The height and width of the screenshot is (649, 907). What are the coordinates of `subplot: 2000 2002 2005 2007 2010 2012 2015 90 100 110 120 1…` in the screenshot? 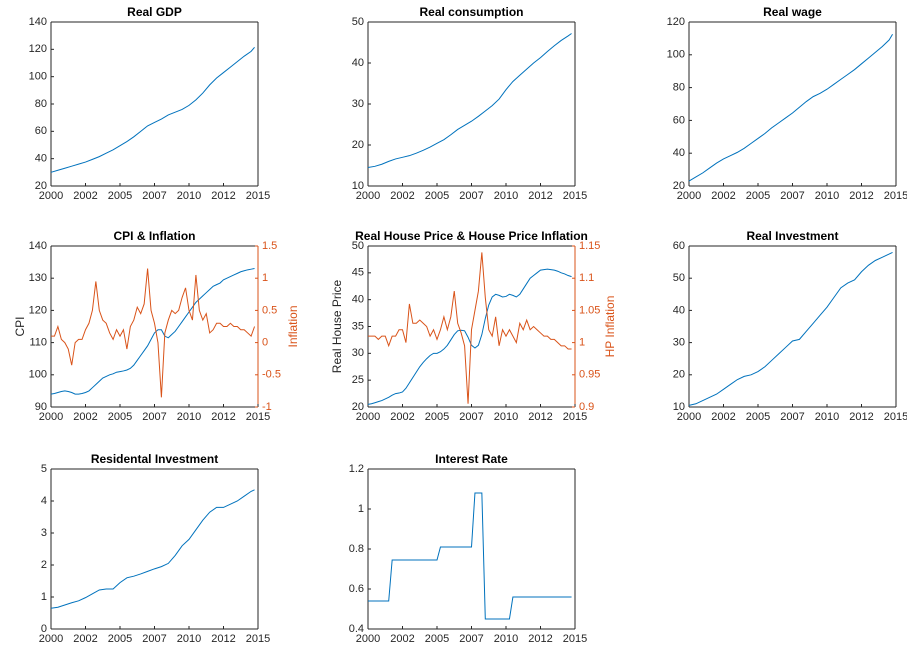 It's located at (156, 326).